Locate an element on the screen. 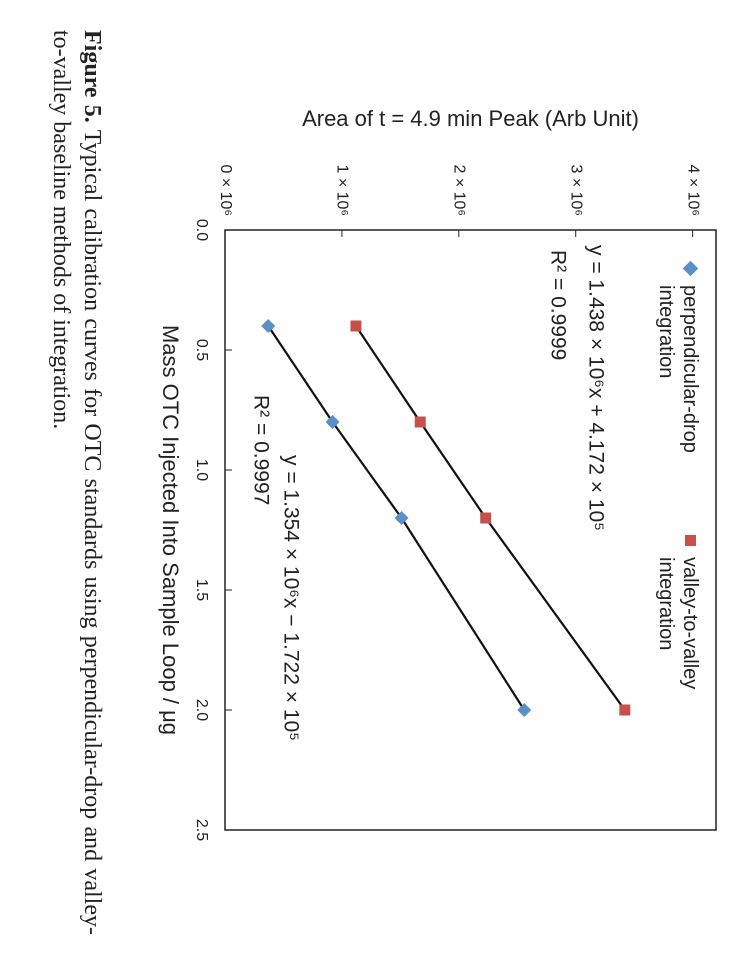 The width and height of the screenshot is (747, 964). y-tick-label: 0 × 10⁶ is located at coordinates (225, 190).